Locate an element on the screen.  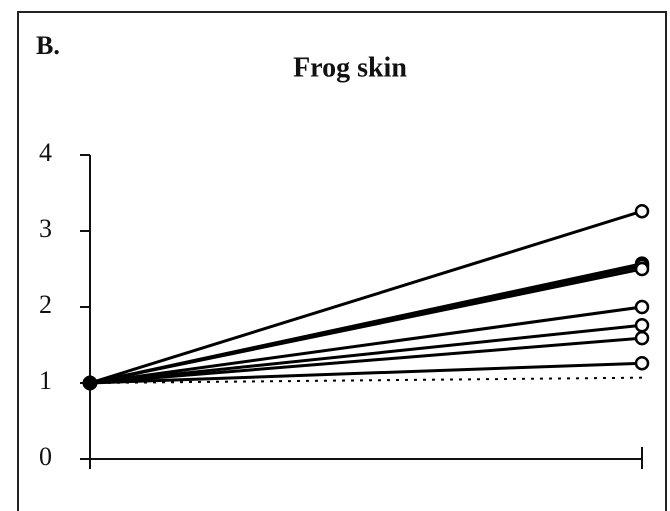
reference-line is located at coordinates (366, 380).